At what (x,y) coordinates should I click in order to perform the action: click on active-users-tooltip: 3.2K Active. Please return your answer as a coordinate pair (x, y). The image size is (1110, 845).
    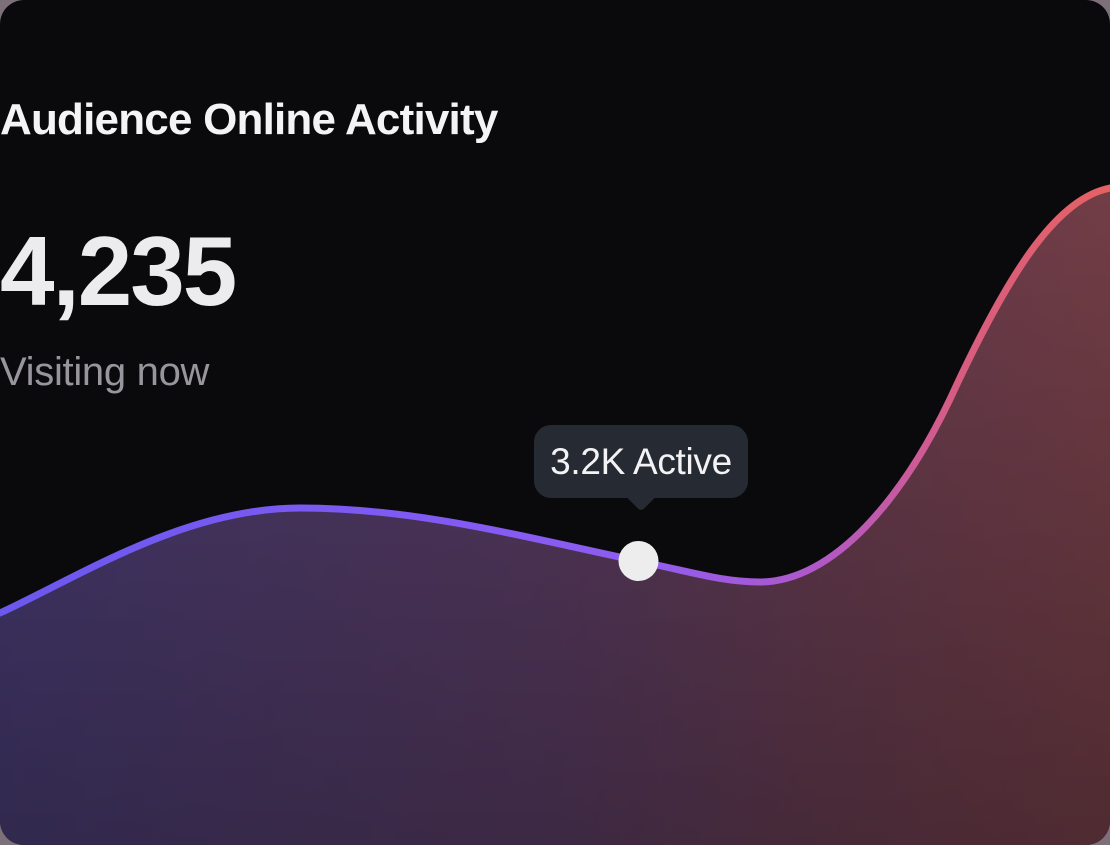
    Looking at the image, I should click on (641, 468).